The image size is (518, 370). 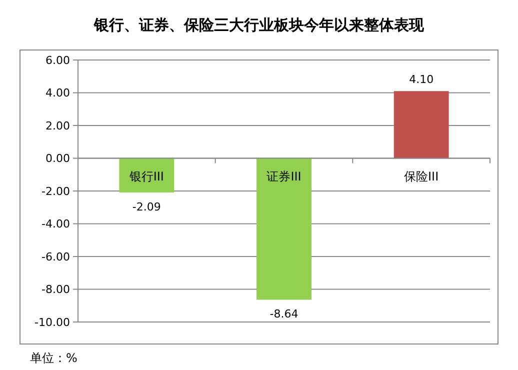 I want to click on x-tick-label: 证券III, so click(x=284, y=176).